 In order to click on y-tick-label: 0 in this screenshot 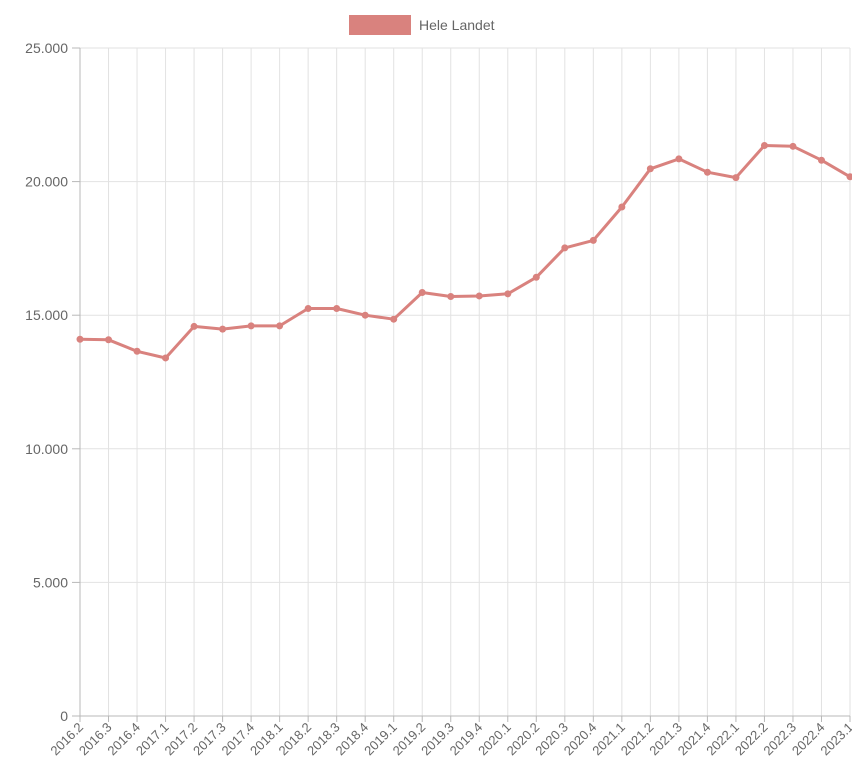, I will do `click(64, 716)`.